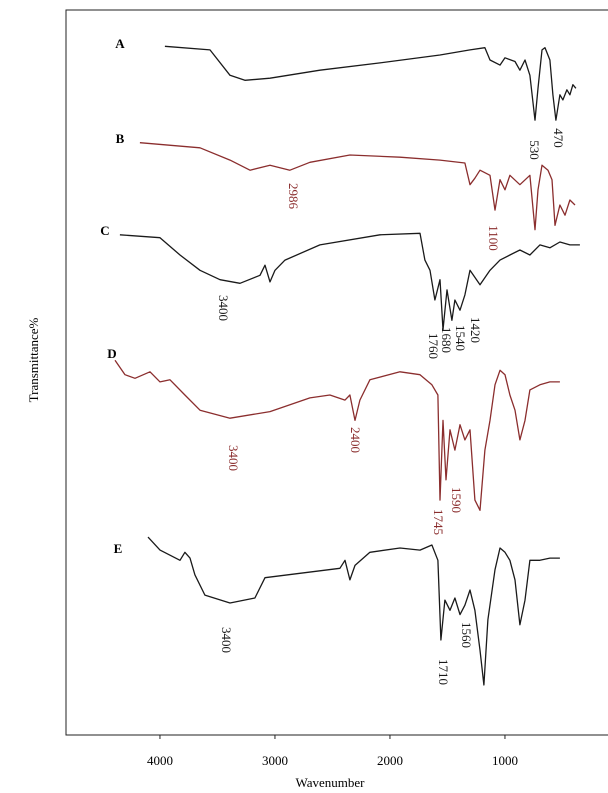  What do you see at coordinates (293, 196) in the screenshot?
I see `peak-label: 2986` at bounding box center [293, 196].